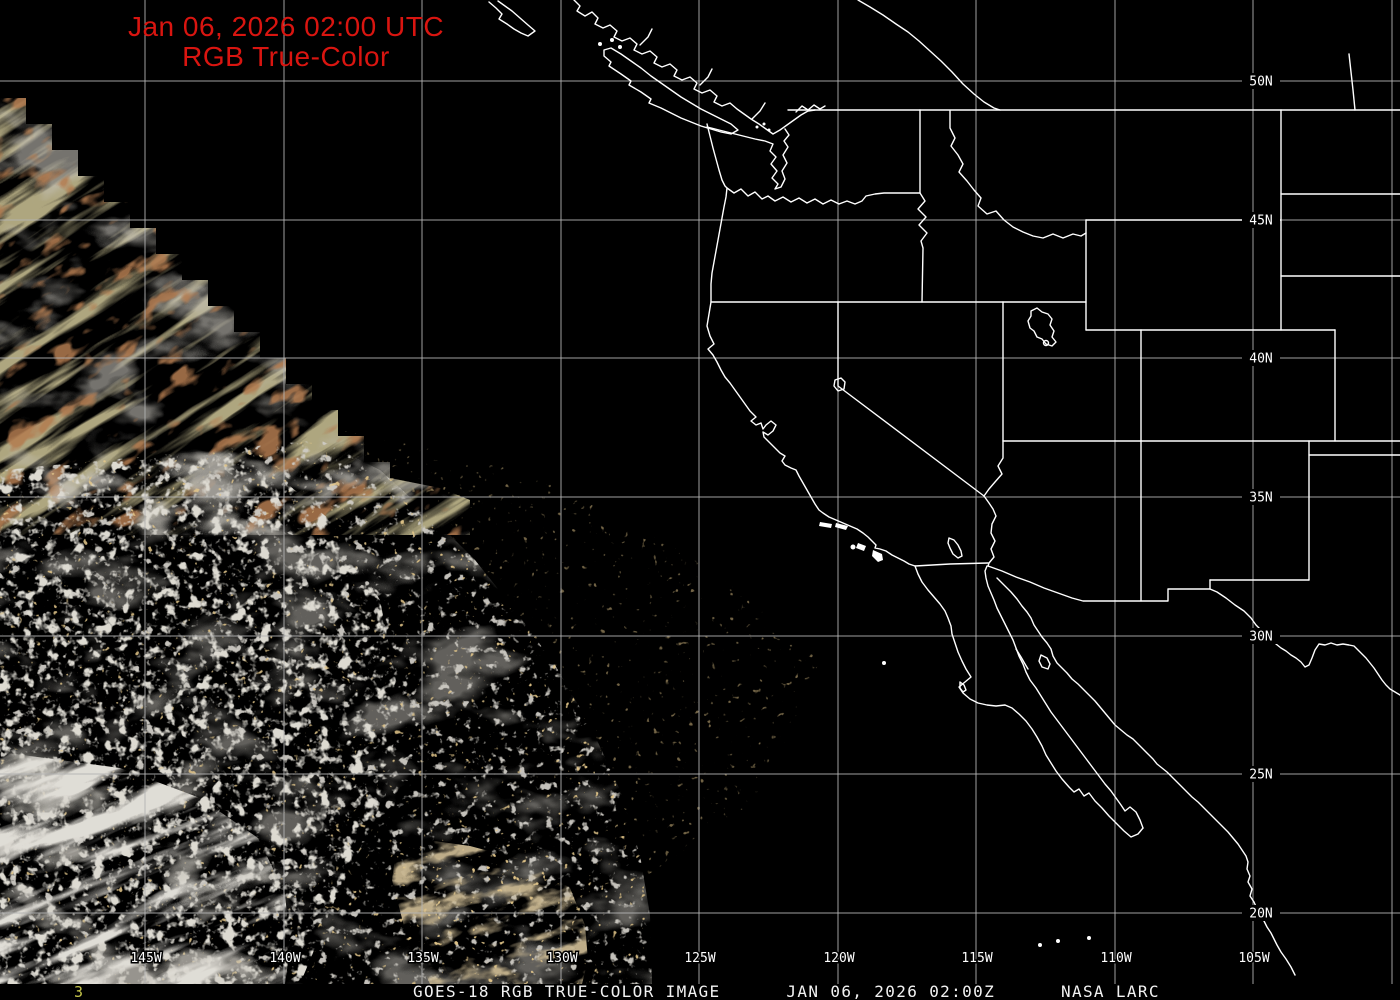  I want to click on longitude-label: 145W, so click(145, 958).